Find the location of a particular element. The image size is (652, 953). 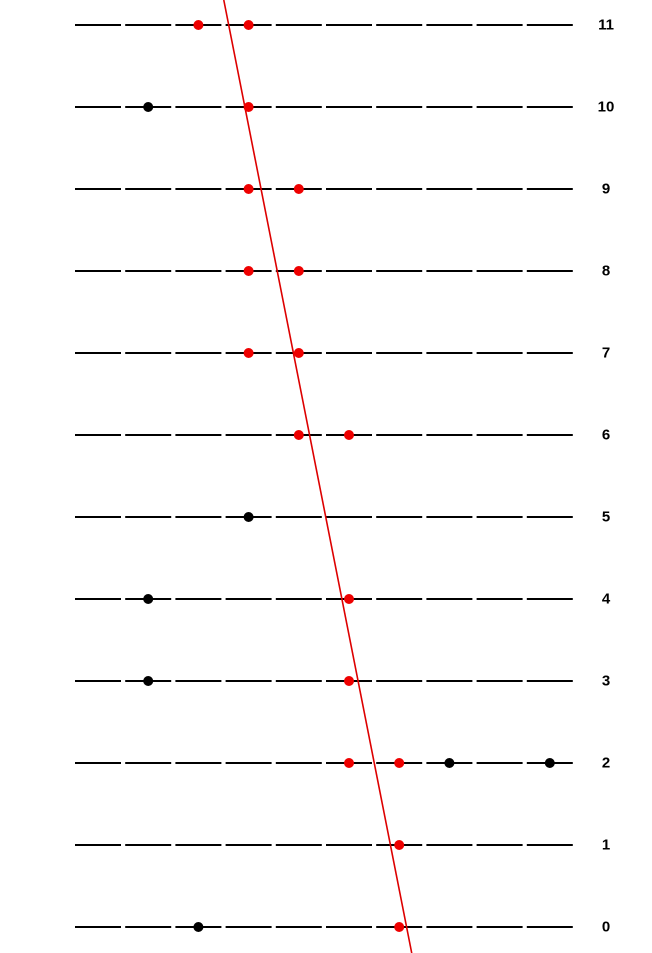

row-label: 9 is located at coordinates (606, 189).